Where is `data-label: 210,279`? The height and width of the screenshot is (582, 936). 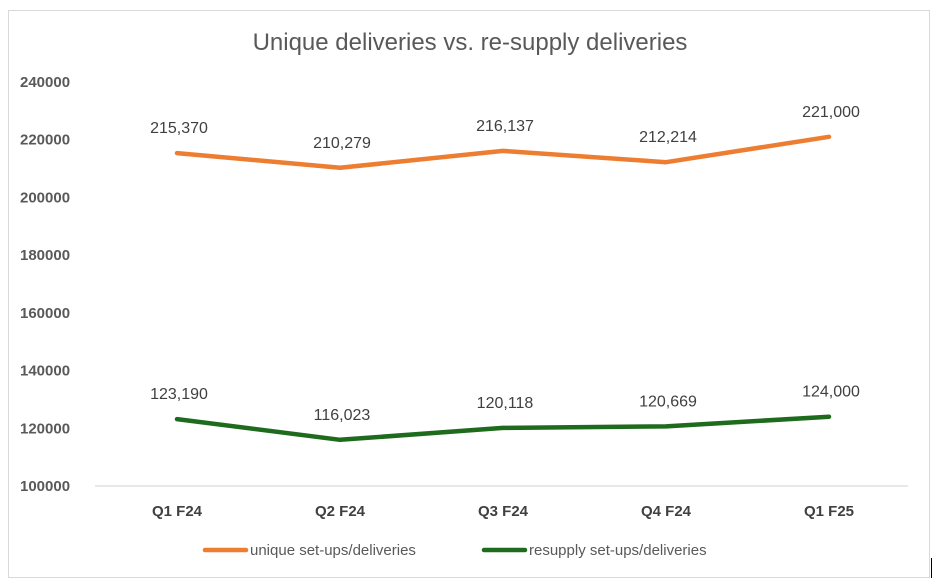 data-label: 210,279 is located at coordinates (342, 143).